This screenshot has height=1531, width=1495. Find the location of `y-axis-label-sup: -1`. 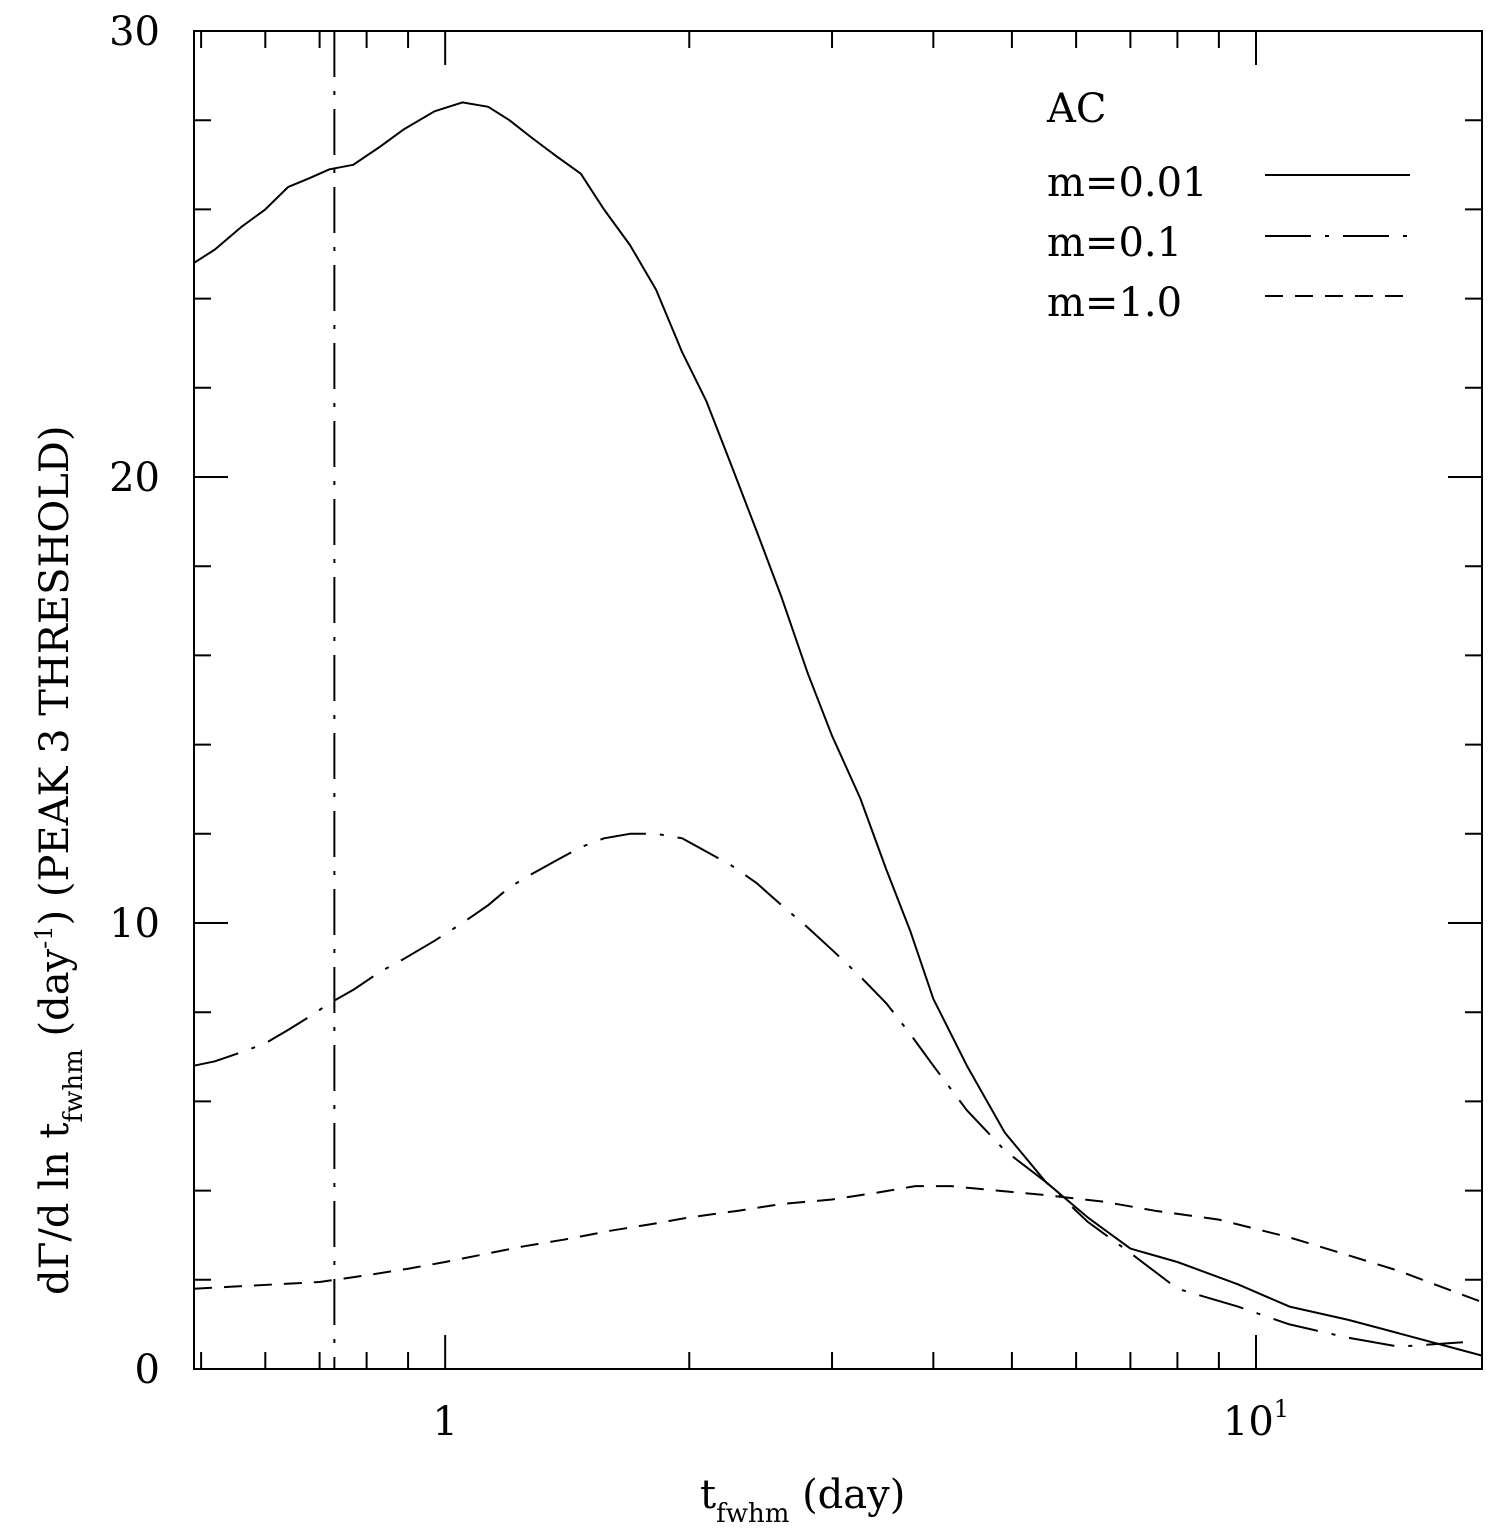

y-axis-label-sup: -1 is located at coordinates (44, 936).